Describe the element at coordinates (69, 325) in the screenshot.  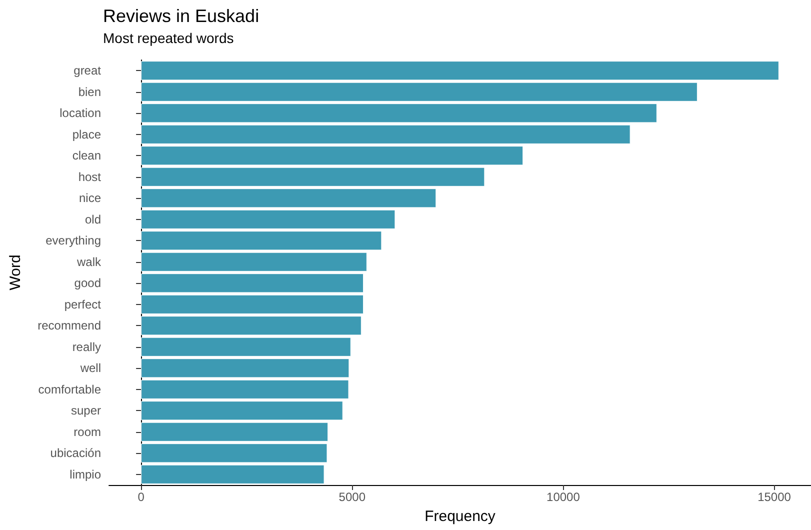
I see `y-tick-label: recommend` at that location.